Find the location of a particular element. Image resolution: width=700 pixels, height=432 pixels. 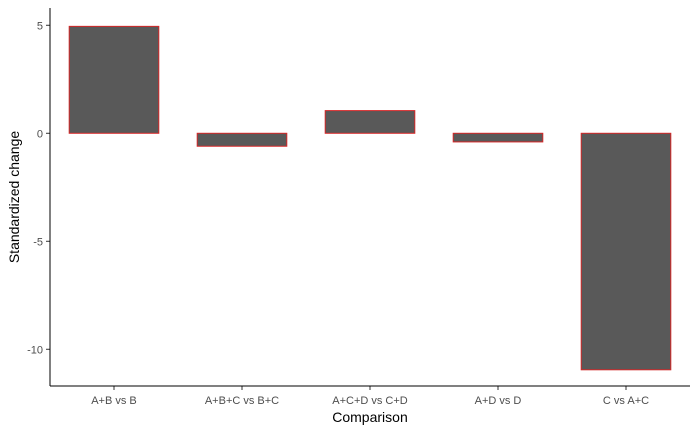

x-tick-label: C vs A+C is located at coordinates (626, 401).